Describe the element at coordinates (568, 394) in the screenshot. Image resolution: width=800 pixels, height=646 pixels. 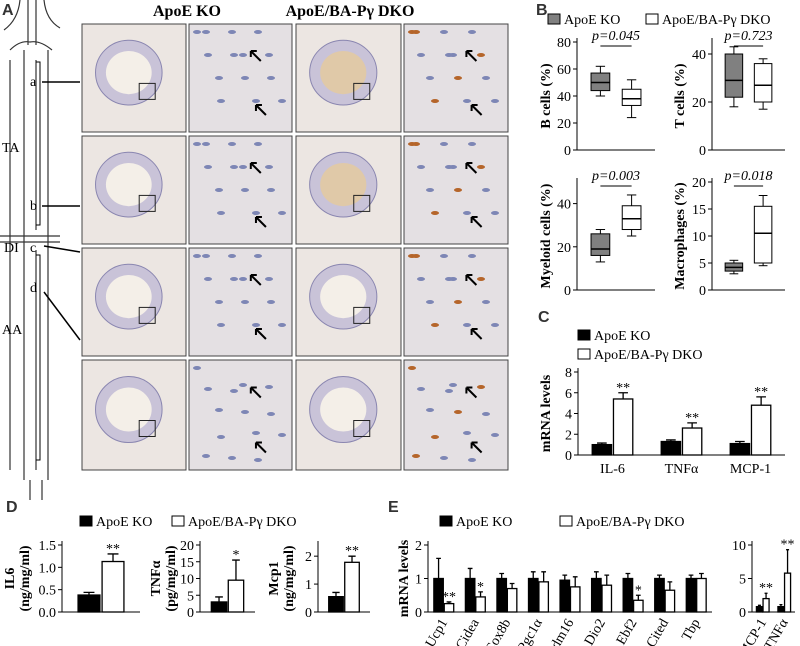
I see `y-tick-label: 6` at that location.